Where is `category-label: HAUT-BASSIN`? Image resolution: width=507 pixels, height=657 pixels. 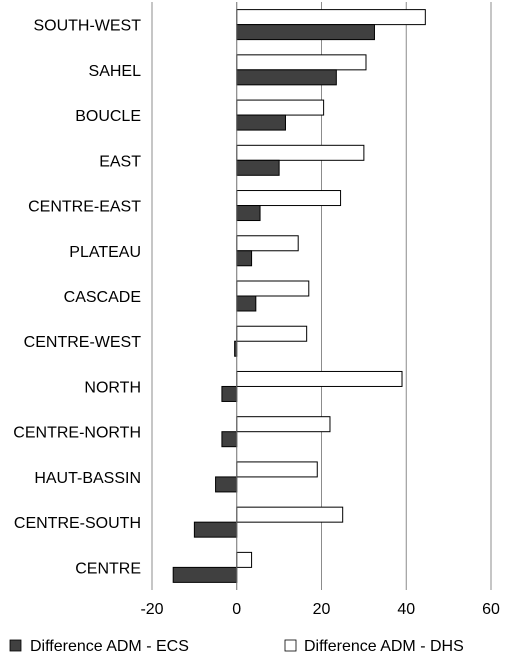 category-label: HAUT-BASSIN is located at coordinates (87, 478).